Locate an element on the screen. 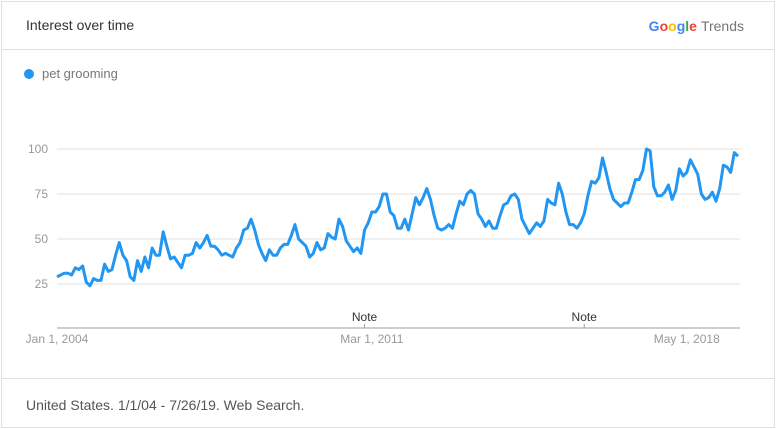  legend: pet grooming is located at coordinates (71, 73).